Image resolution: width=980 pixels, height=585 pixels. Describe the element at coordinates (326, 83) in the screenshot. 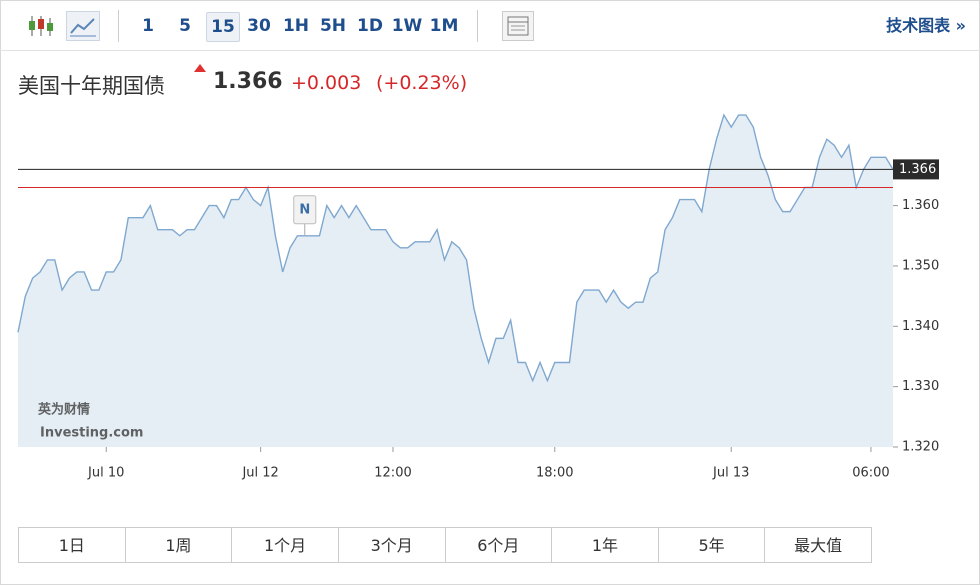

I see `price-change: +0.003` at that location.